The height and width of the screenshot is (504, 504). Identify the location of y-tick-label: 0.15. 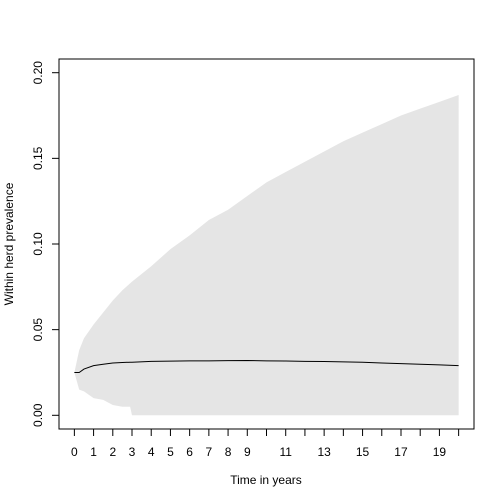
(38, 158).